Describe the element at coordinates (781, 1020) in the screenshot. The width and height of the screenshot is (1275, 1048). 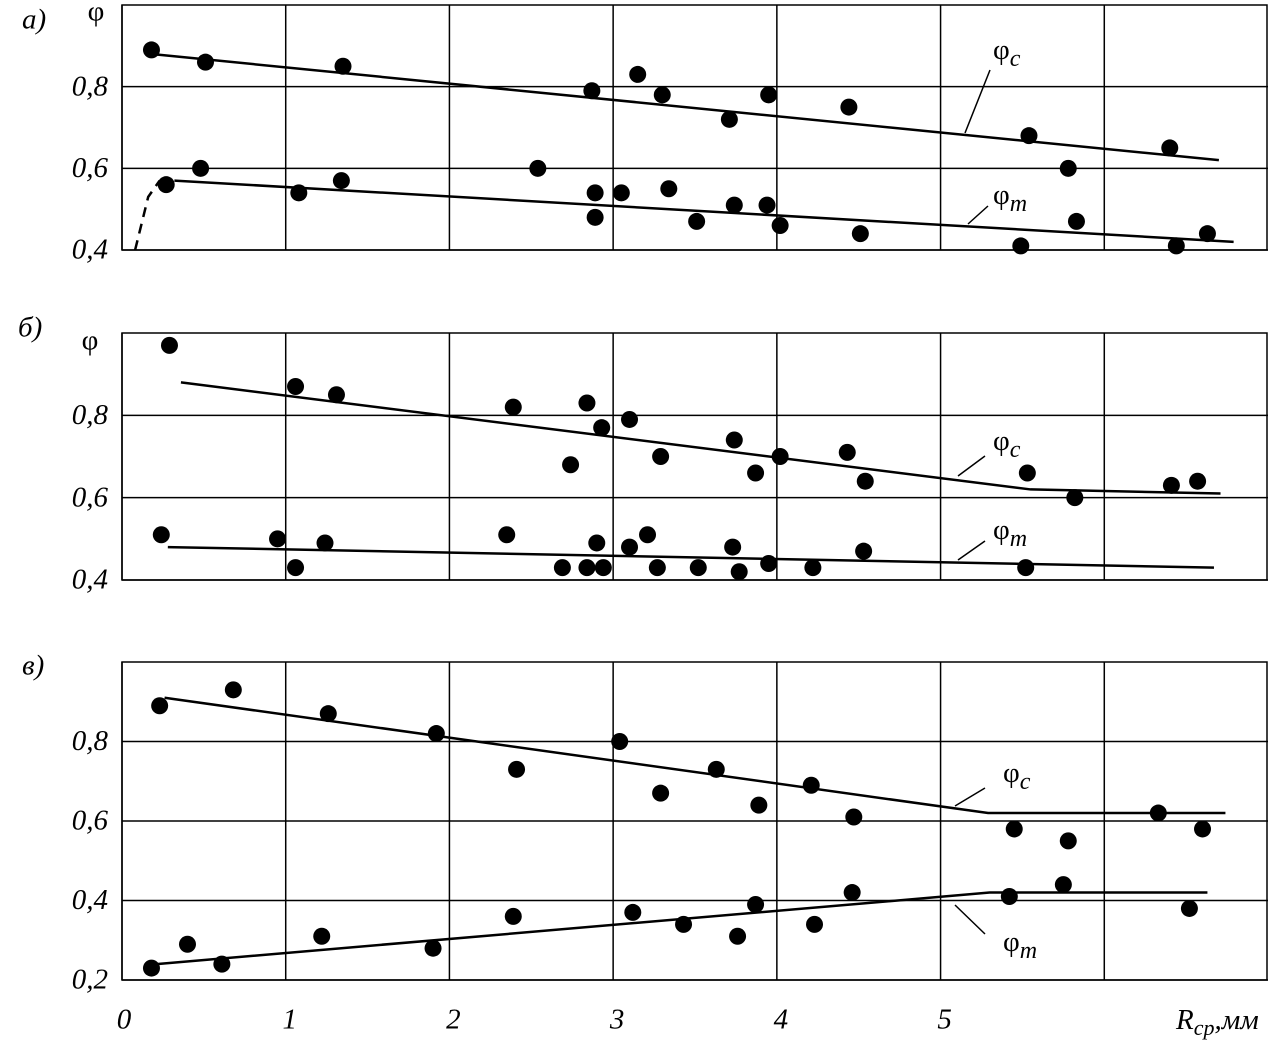
I see `x-tick-label: 4` at that location.